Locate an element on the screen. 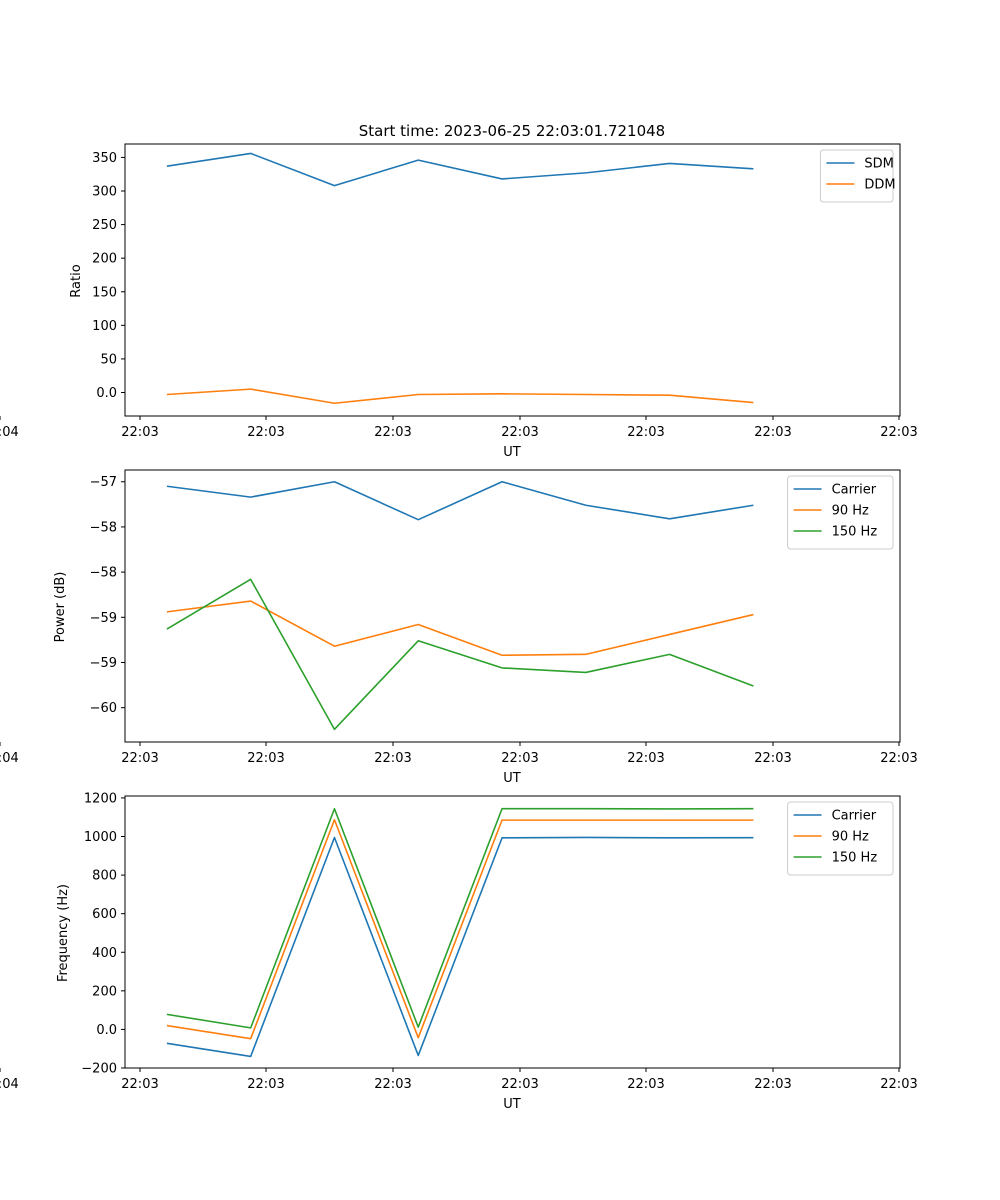  ratio-legend: SDM DDM is located at coordinates (857, 176).